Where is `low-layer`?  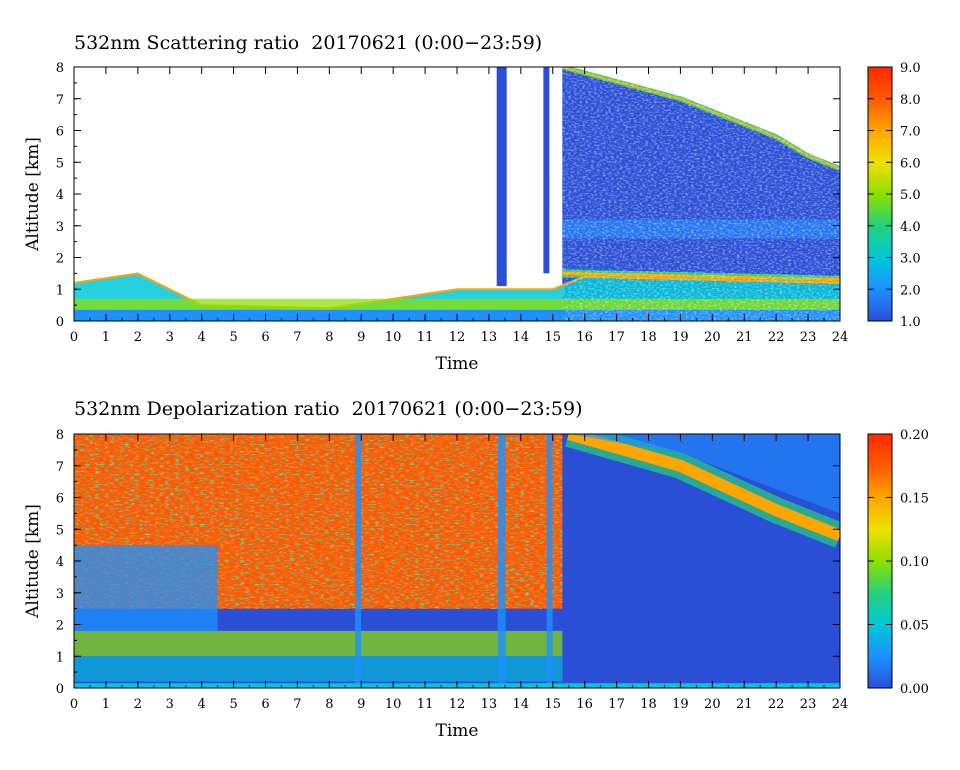
low-layer is located at coordinates (318, 669).